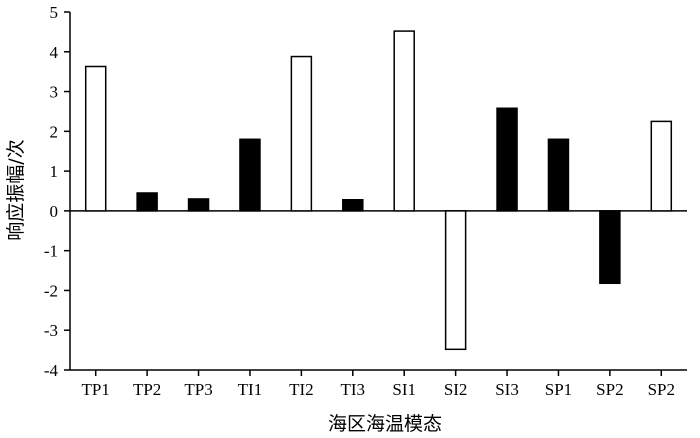 This screenshot has height=438, width=700. Describe the element at coordinates (198, 389) in the screenshot. I see `x-tick-label: TP3` at that location.